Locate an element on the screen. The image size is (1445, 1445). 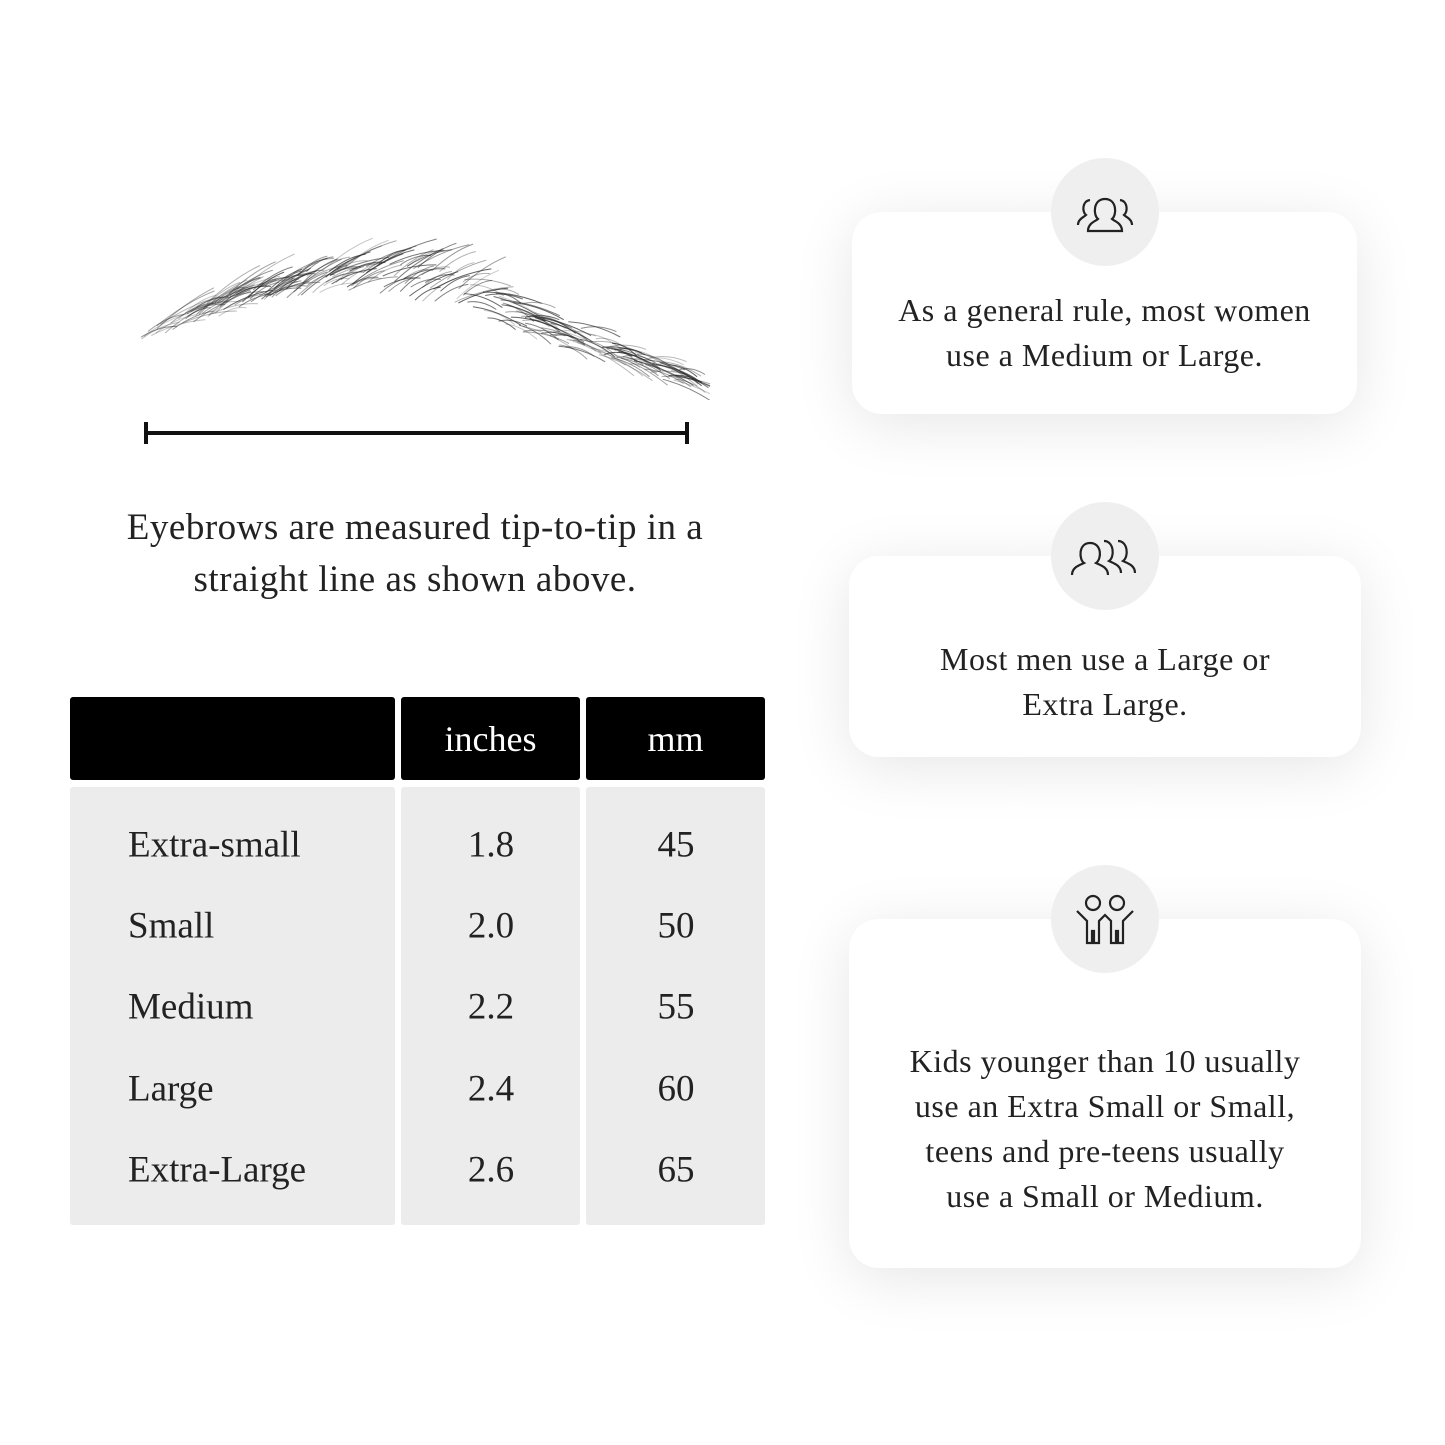
mm-column is located at coordinates (675, 1006).